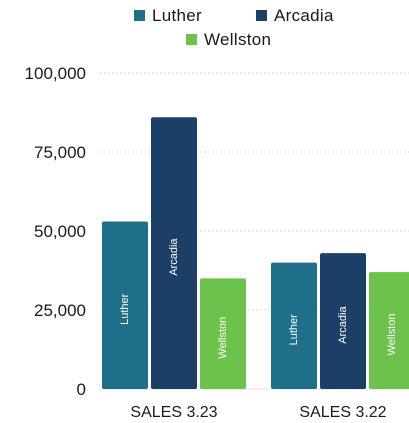 The height and width of the screenshot is (423, 409). I want to click on y-tick-label: 75,000, so click(60, 152).